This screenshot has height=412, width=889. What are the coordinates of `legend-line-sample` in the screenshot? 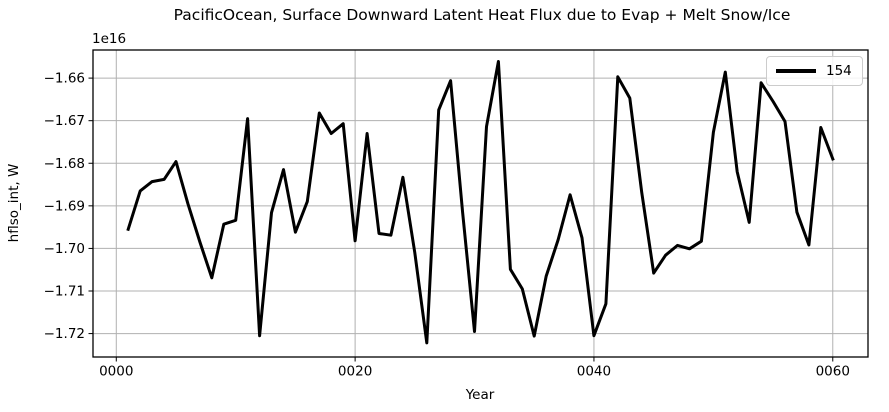 It's located at (796, 71).